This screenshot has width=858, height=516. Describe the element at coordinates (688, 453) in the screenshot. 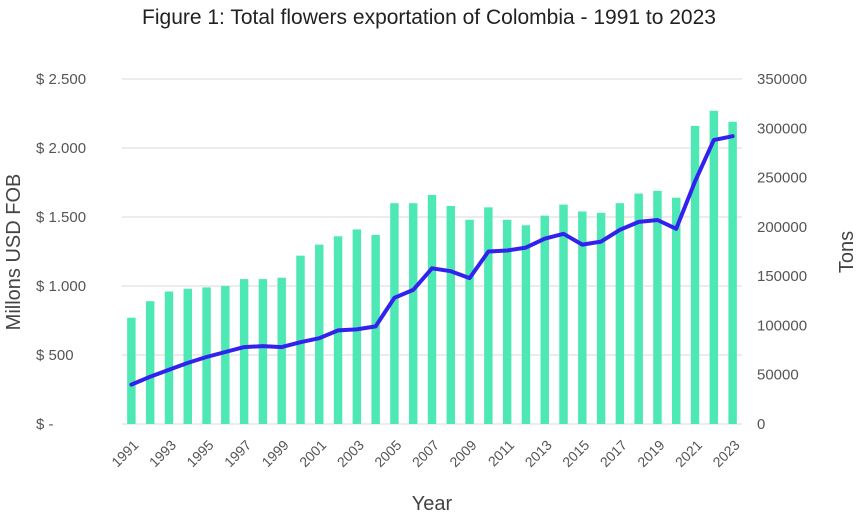

I see `x-tick-label: 2021` at that location.